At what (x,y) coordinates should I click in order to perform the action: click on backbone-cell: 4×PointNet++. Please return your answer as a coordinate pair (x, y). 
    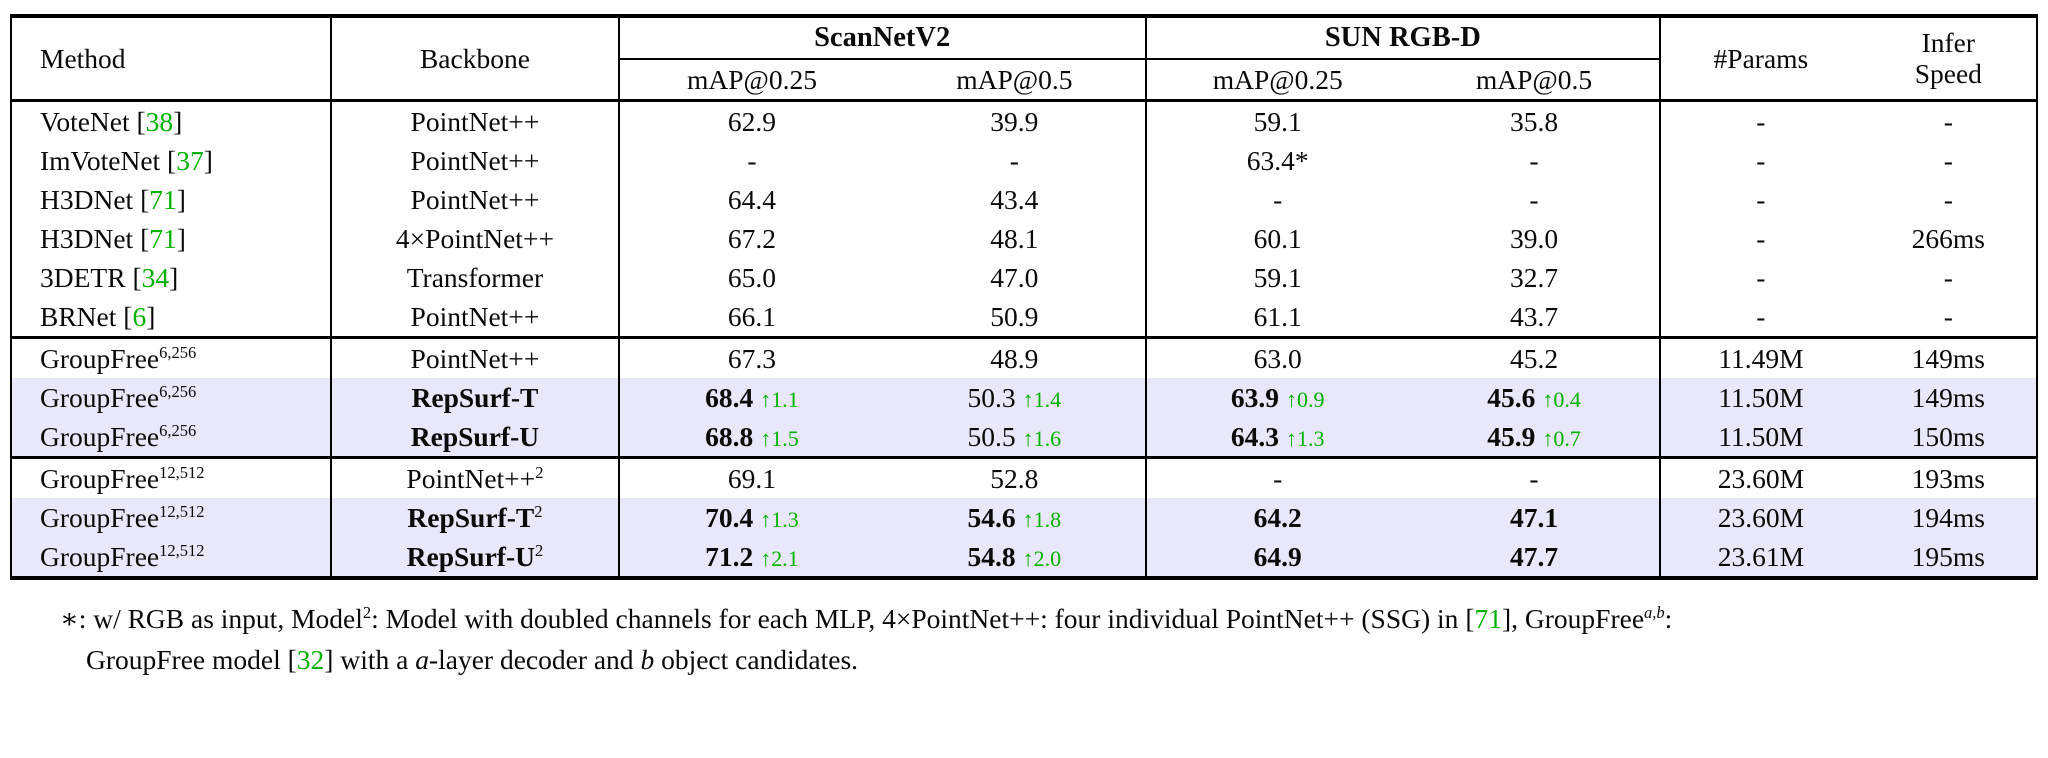
    Looking at the image, I should click on (474, 239).